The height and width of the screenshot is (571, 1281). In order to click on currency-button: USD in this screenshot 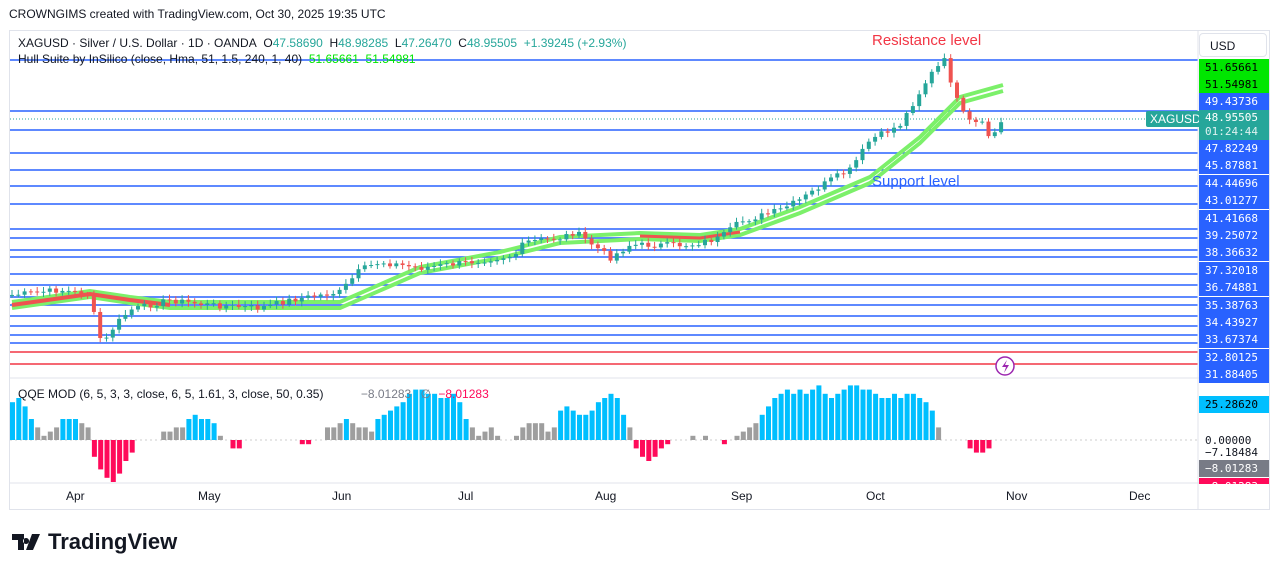, I will do `click(1233, 45)`.